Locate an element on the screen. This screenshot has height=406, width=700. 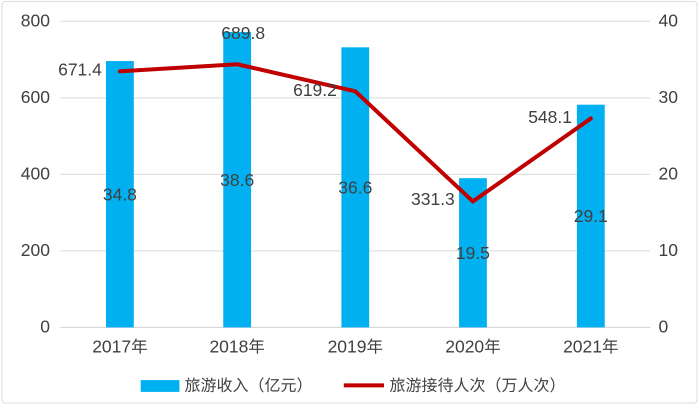
svg-text: 800 is located at coordinates (35, 21).